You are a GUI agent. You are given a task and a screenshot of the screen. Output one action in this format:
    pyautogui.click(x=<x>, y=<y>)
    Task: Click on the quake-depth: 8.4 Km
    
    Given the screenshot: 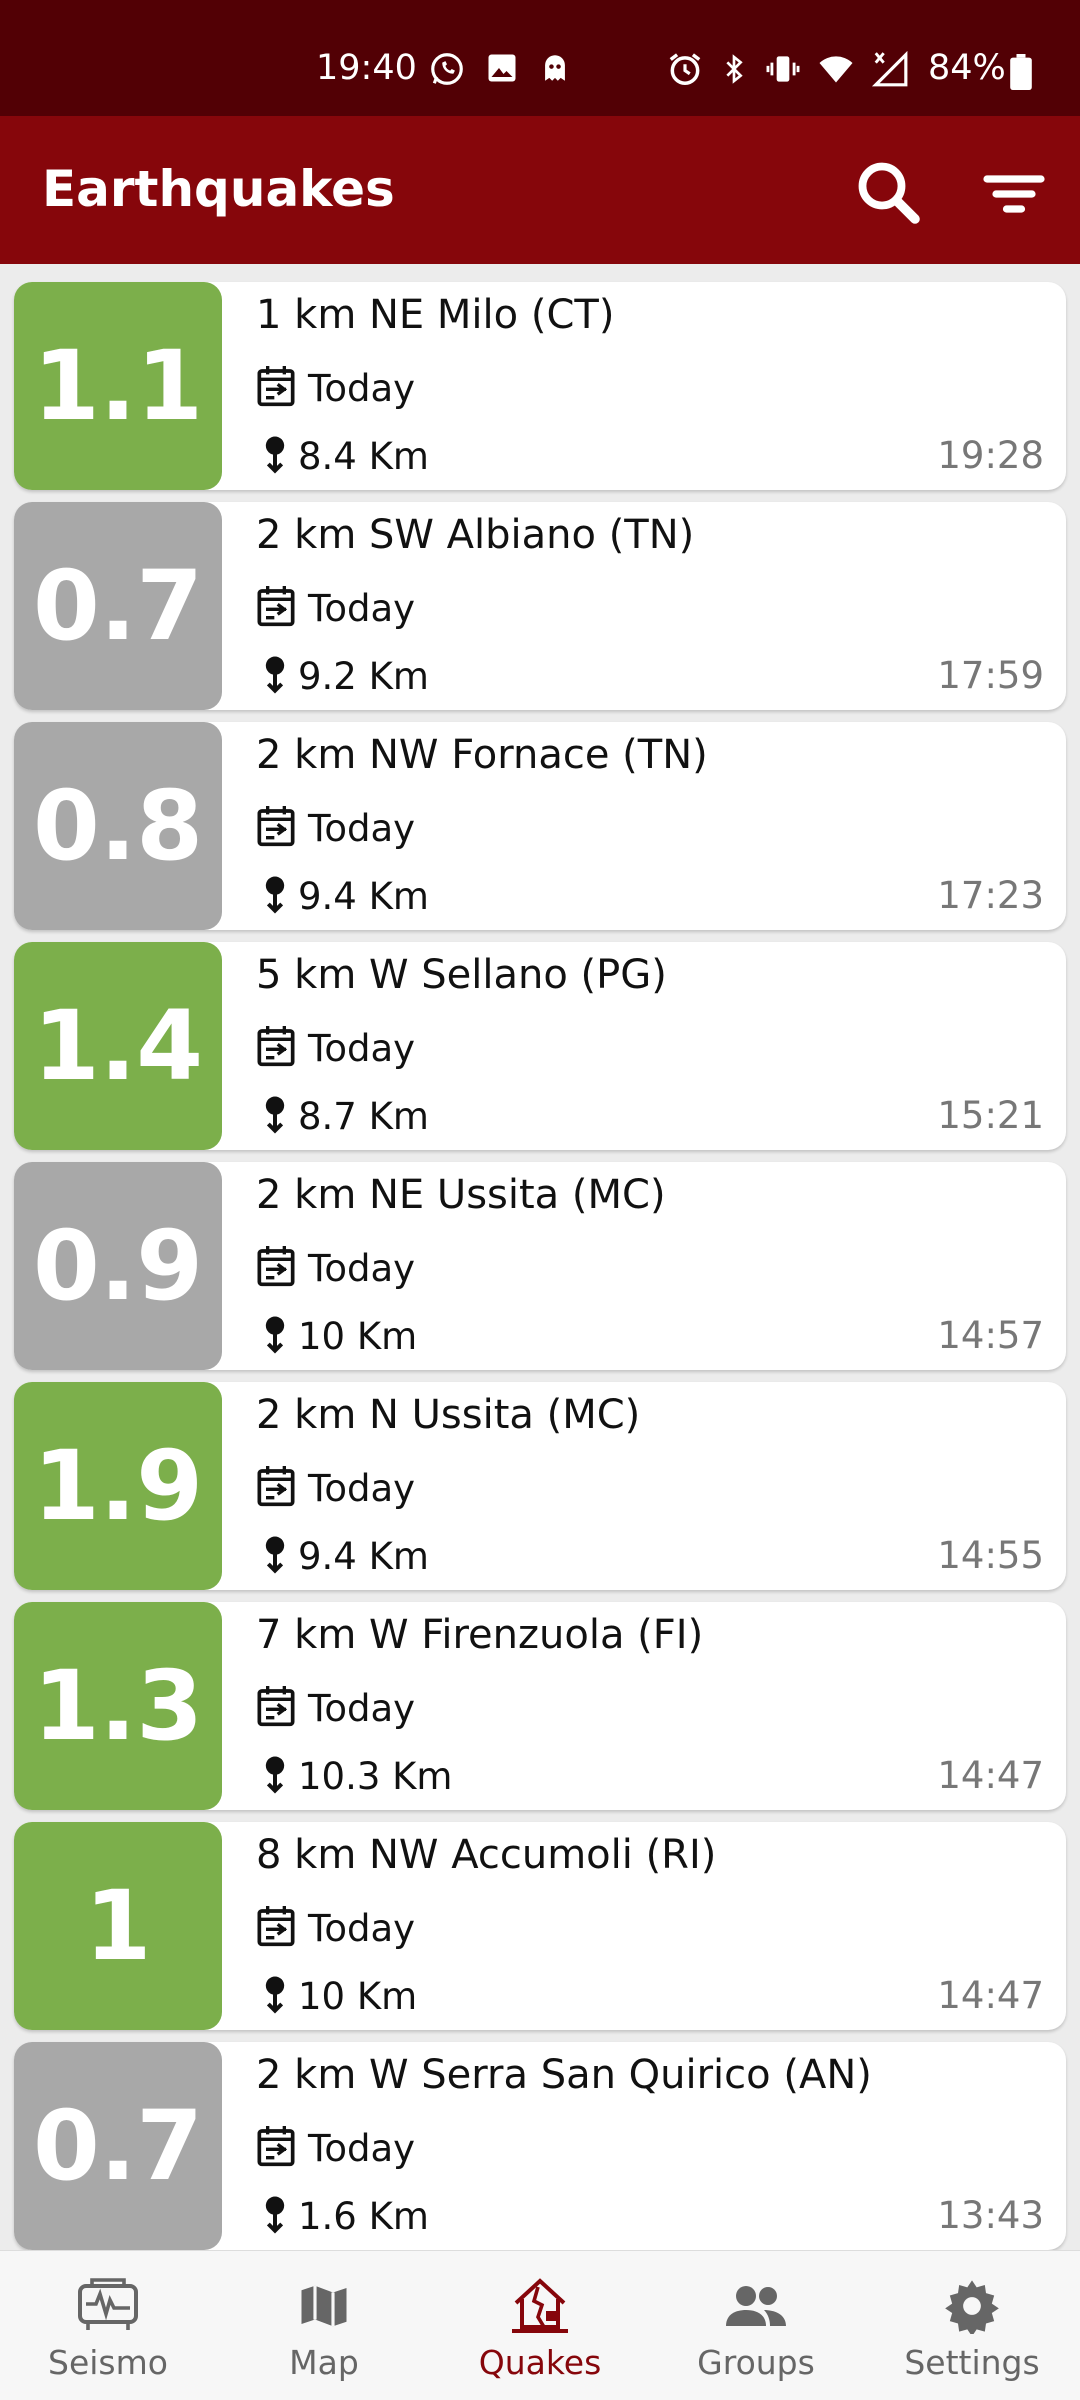 What is the action you would take?
    pyautogui.click(x=363, y=456)
    